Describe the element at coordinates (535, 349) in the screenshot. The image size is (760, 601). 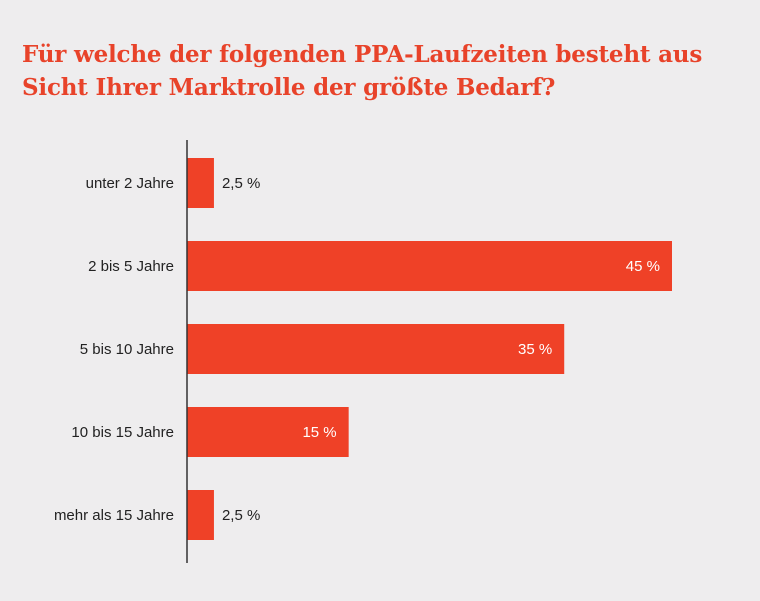
I see `value-label: 35 %` at that location.